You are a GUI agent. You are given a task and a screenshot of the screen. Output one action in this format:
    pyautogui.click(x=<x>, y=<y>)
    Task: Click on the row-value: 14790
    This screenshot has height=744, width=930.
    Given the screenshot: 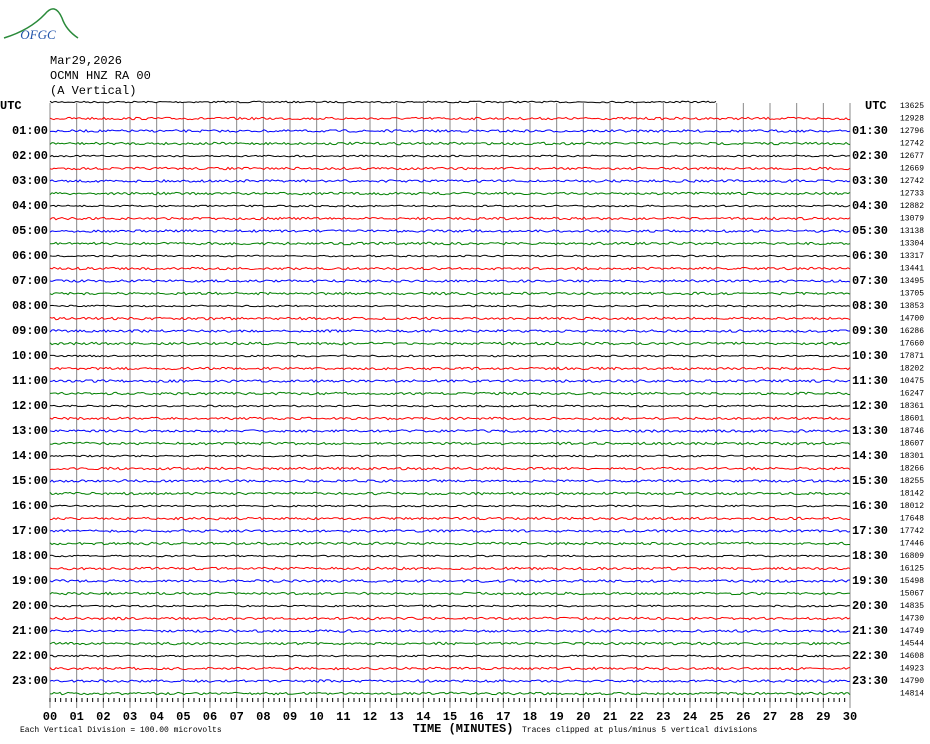 What is the action you would take?
    pyautogui.click(x=912, y=681)
    